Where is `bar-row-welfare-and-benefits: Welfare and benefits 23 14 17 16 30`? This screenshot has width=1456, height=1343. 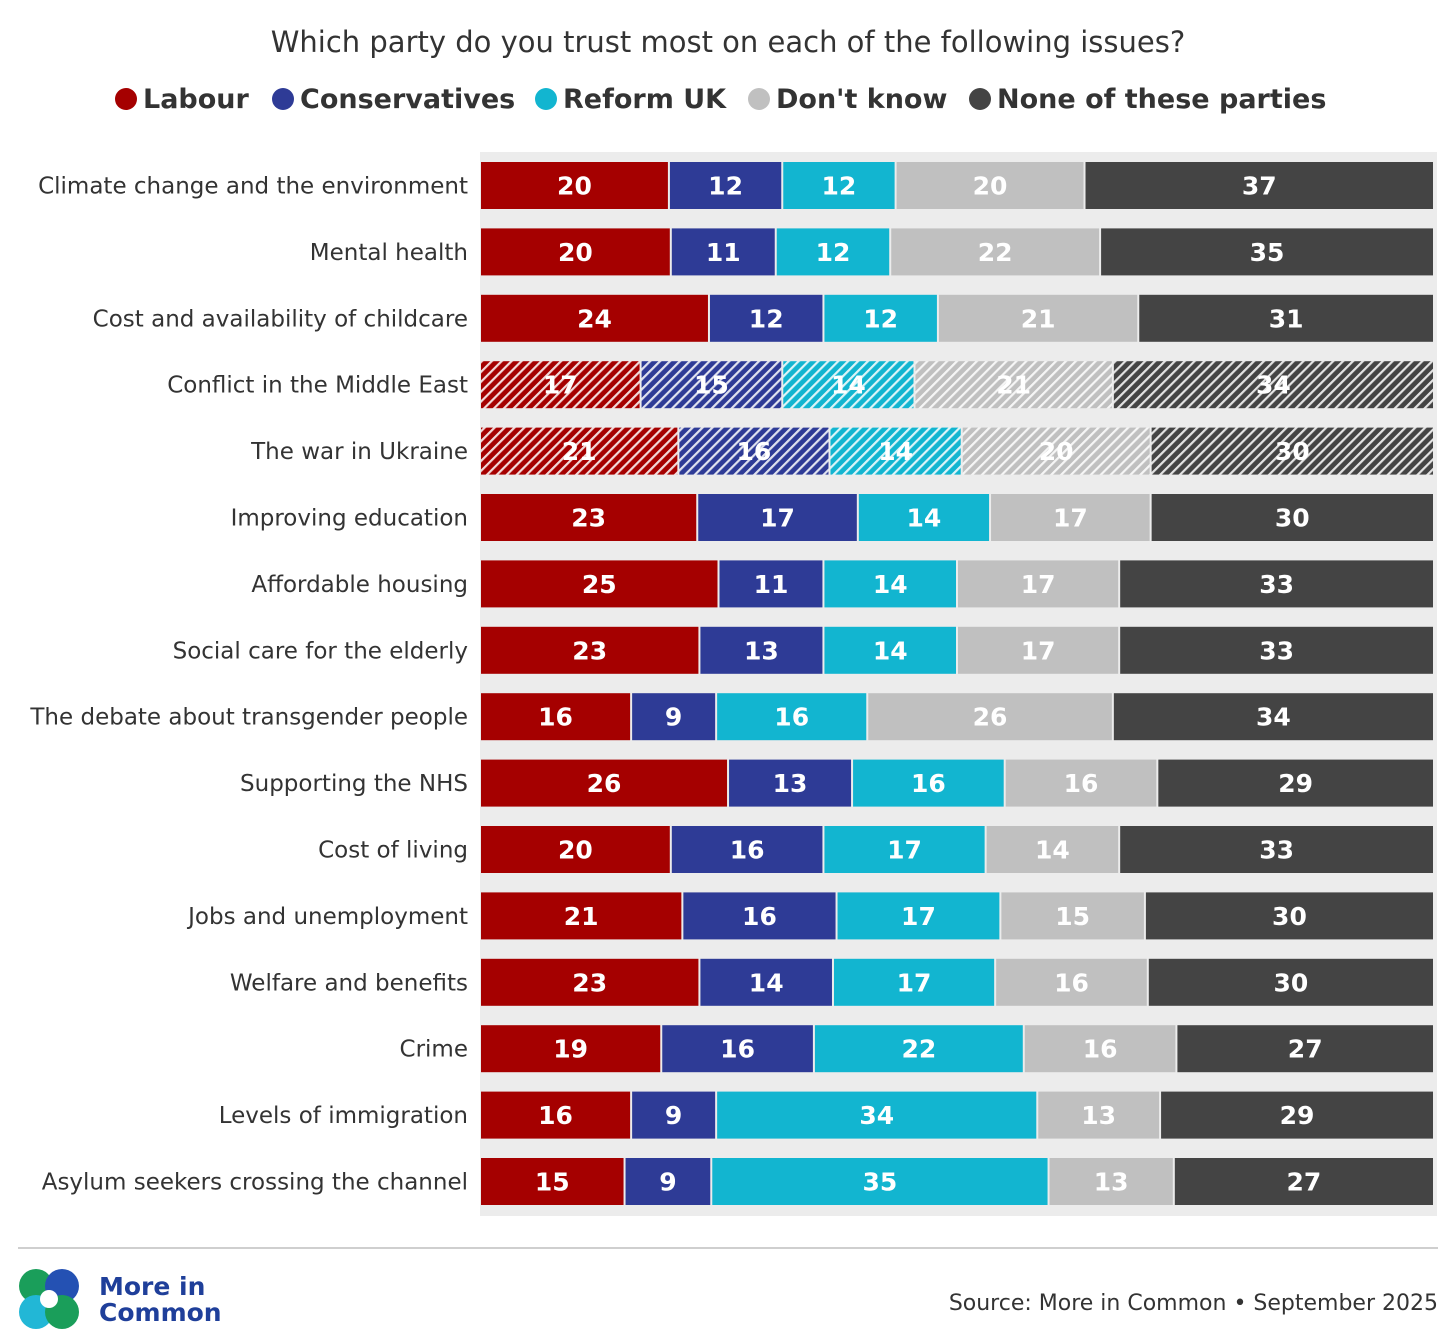
bar-row-welfare-and-benefits: Welfare and benefits 23 14 17 16 30 is located at coordinates (831, 982).